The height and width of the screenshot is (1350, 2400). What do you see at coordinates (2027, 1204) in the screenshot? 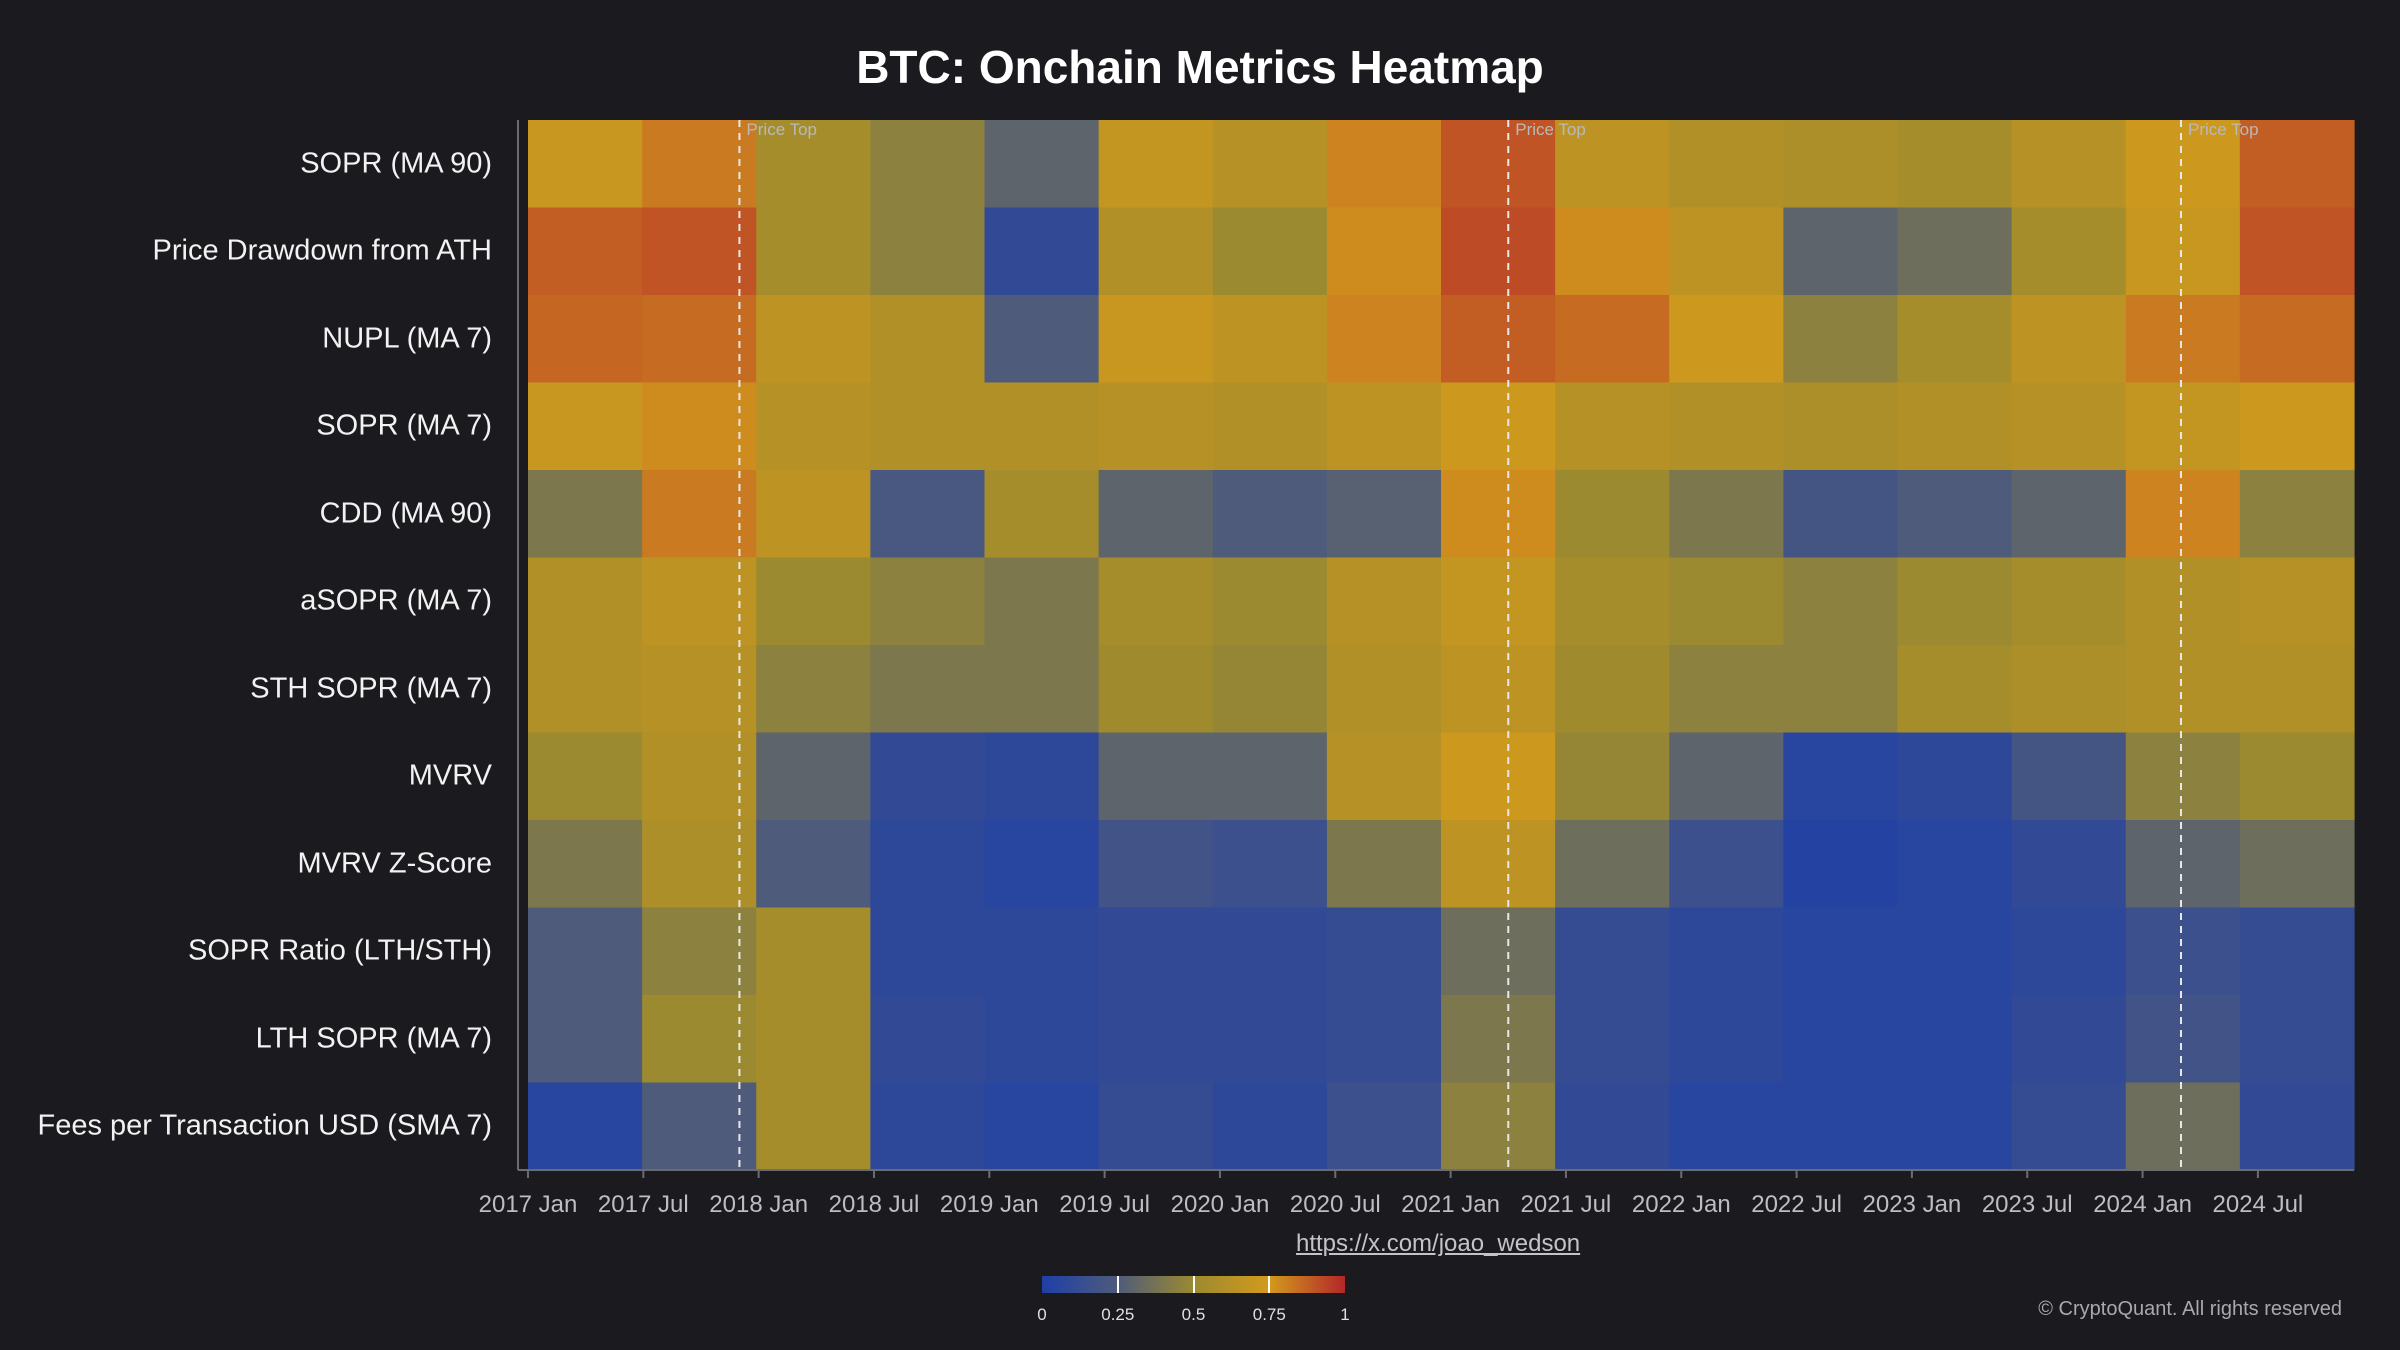
I see `x-tick-label: 2023 Jul` at bounding box center [2027, 1204].